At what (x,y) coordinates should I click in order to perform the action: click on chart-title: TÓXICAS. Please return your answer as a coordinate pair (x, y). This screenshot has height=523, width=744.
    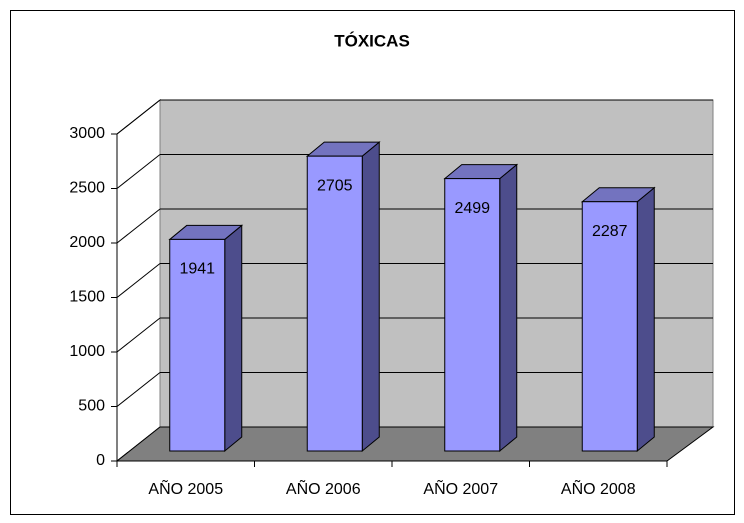
    Looking at the image, I should click on (372, 40).